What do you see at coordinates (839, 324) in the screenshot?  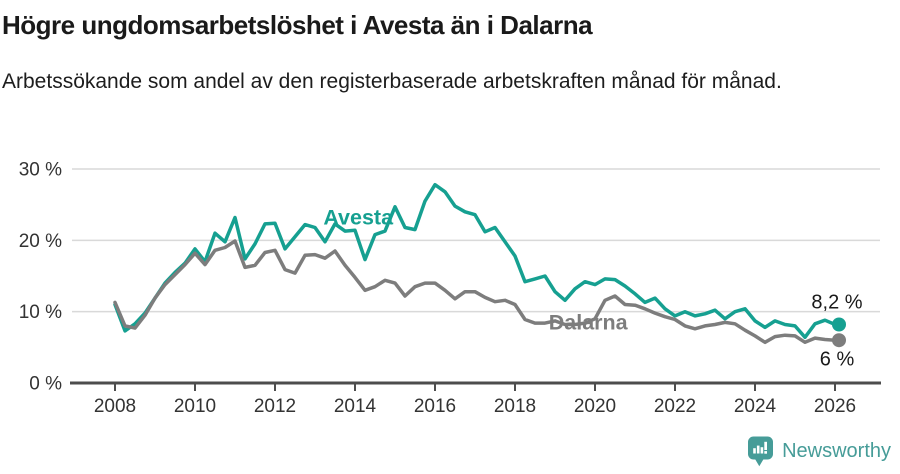 I see `series-end-dot-avesta` at bounding box center [839, 324].